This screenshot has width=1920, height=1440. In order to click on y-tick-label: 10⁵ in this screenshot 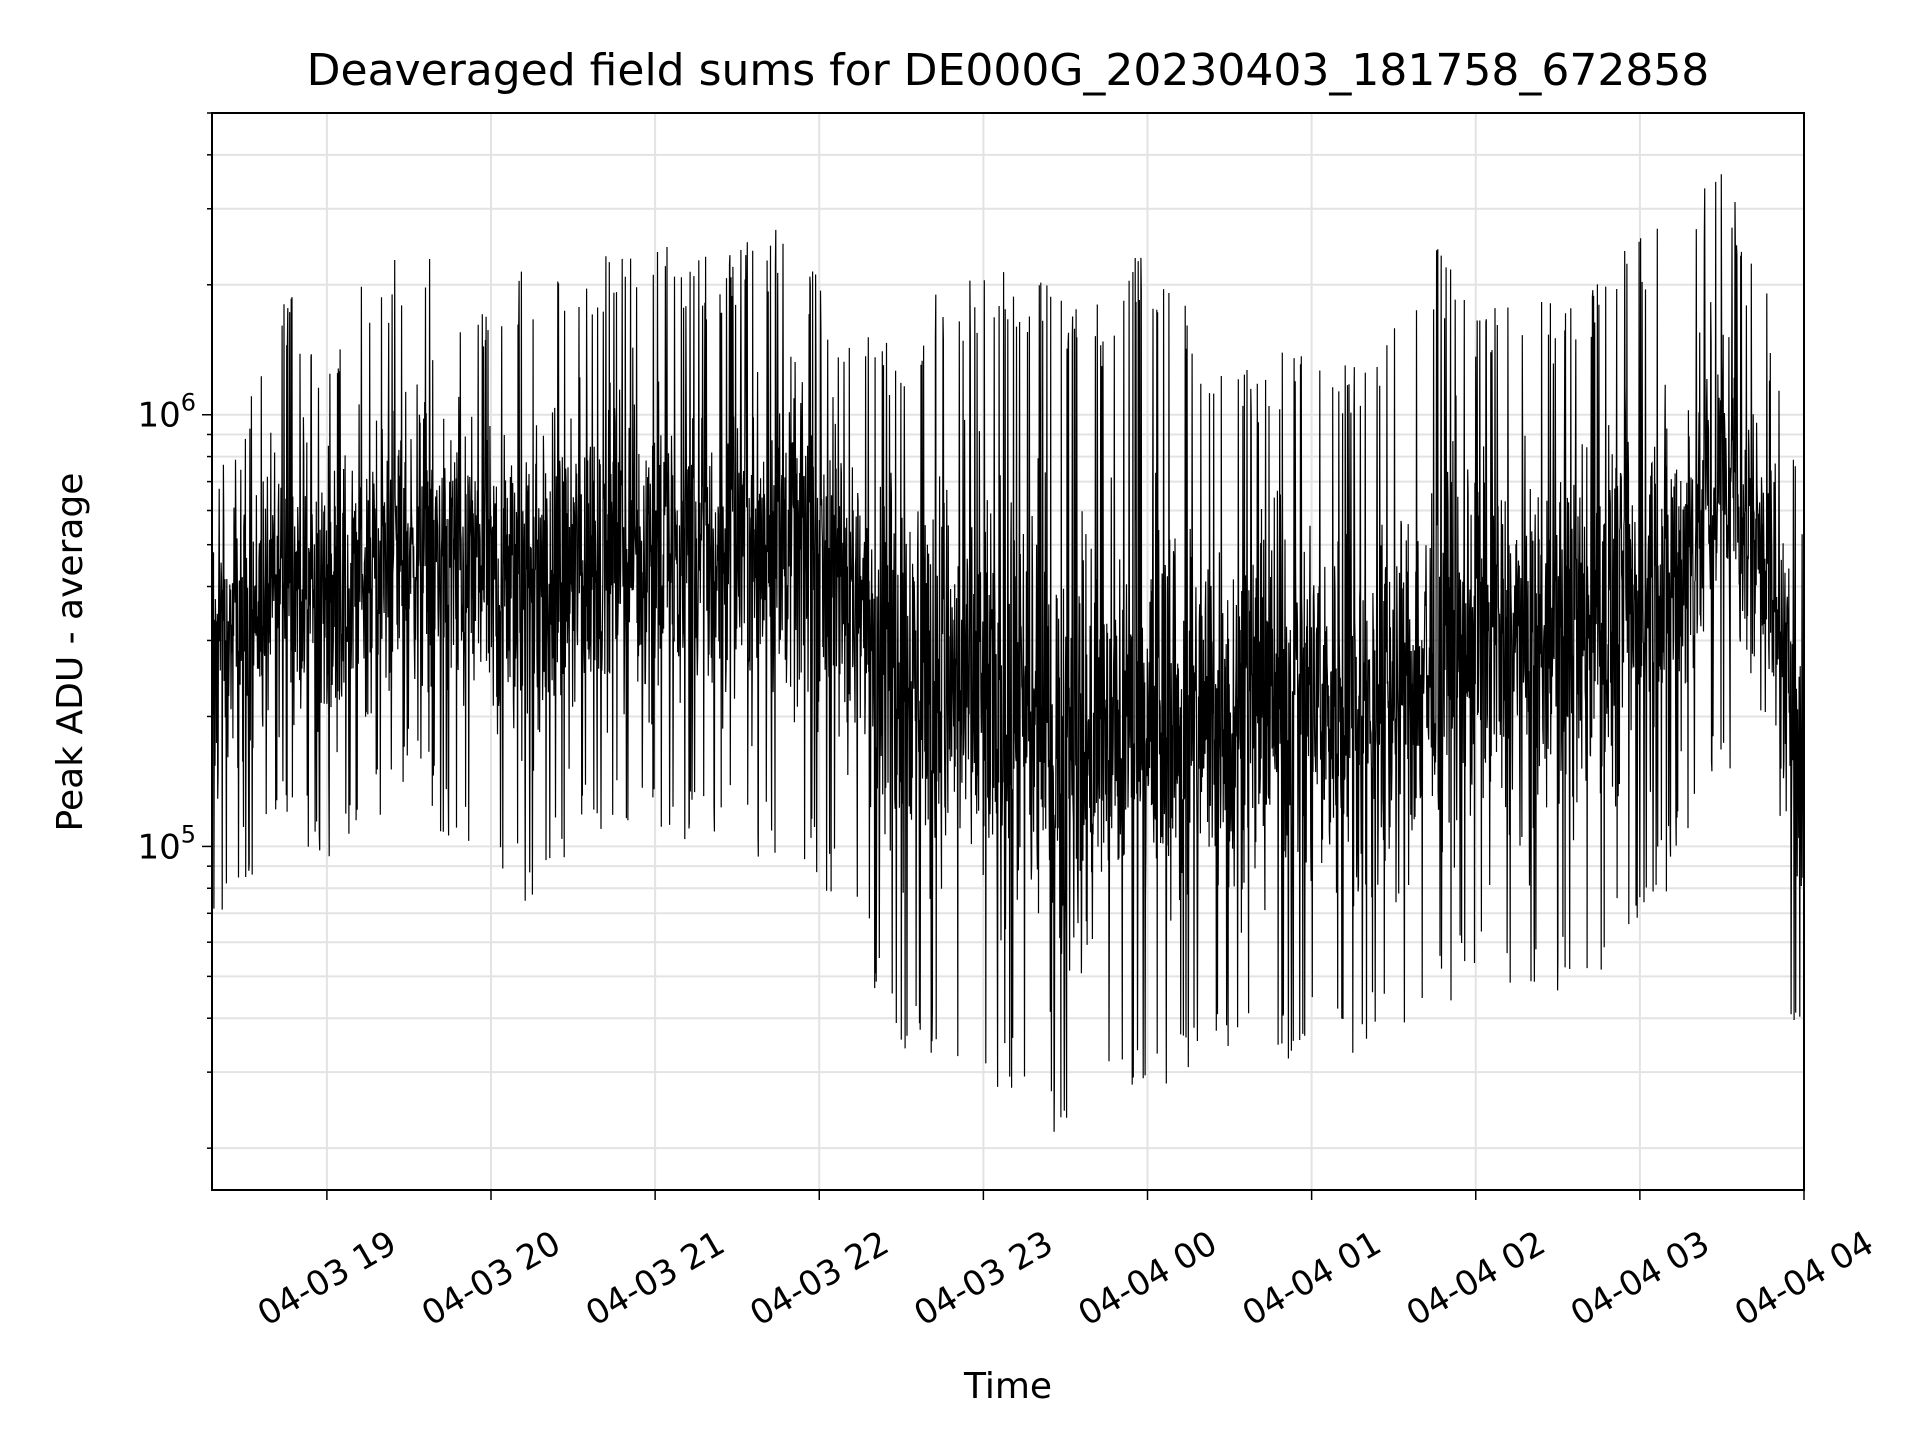, I will do `click(166, 843)`.